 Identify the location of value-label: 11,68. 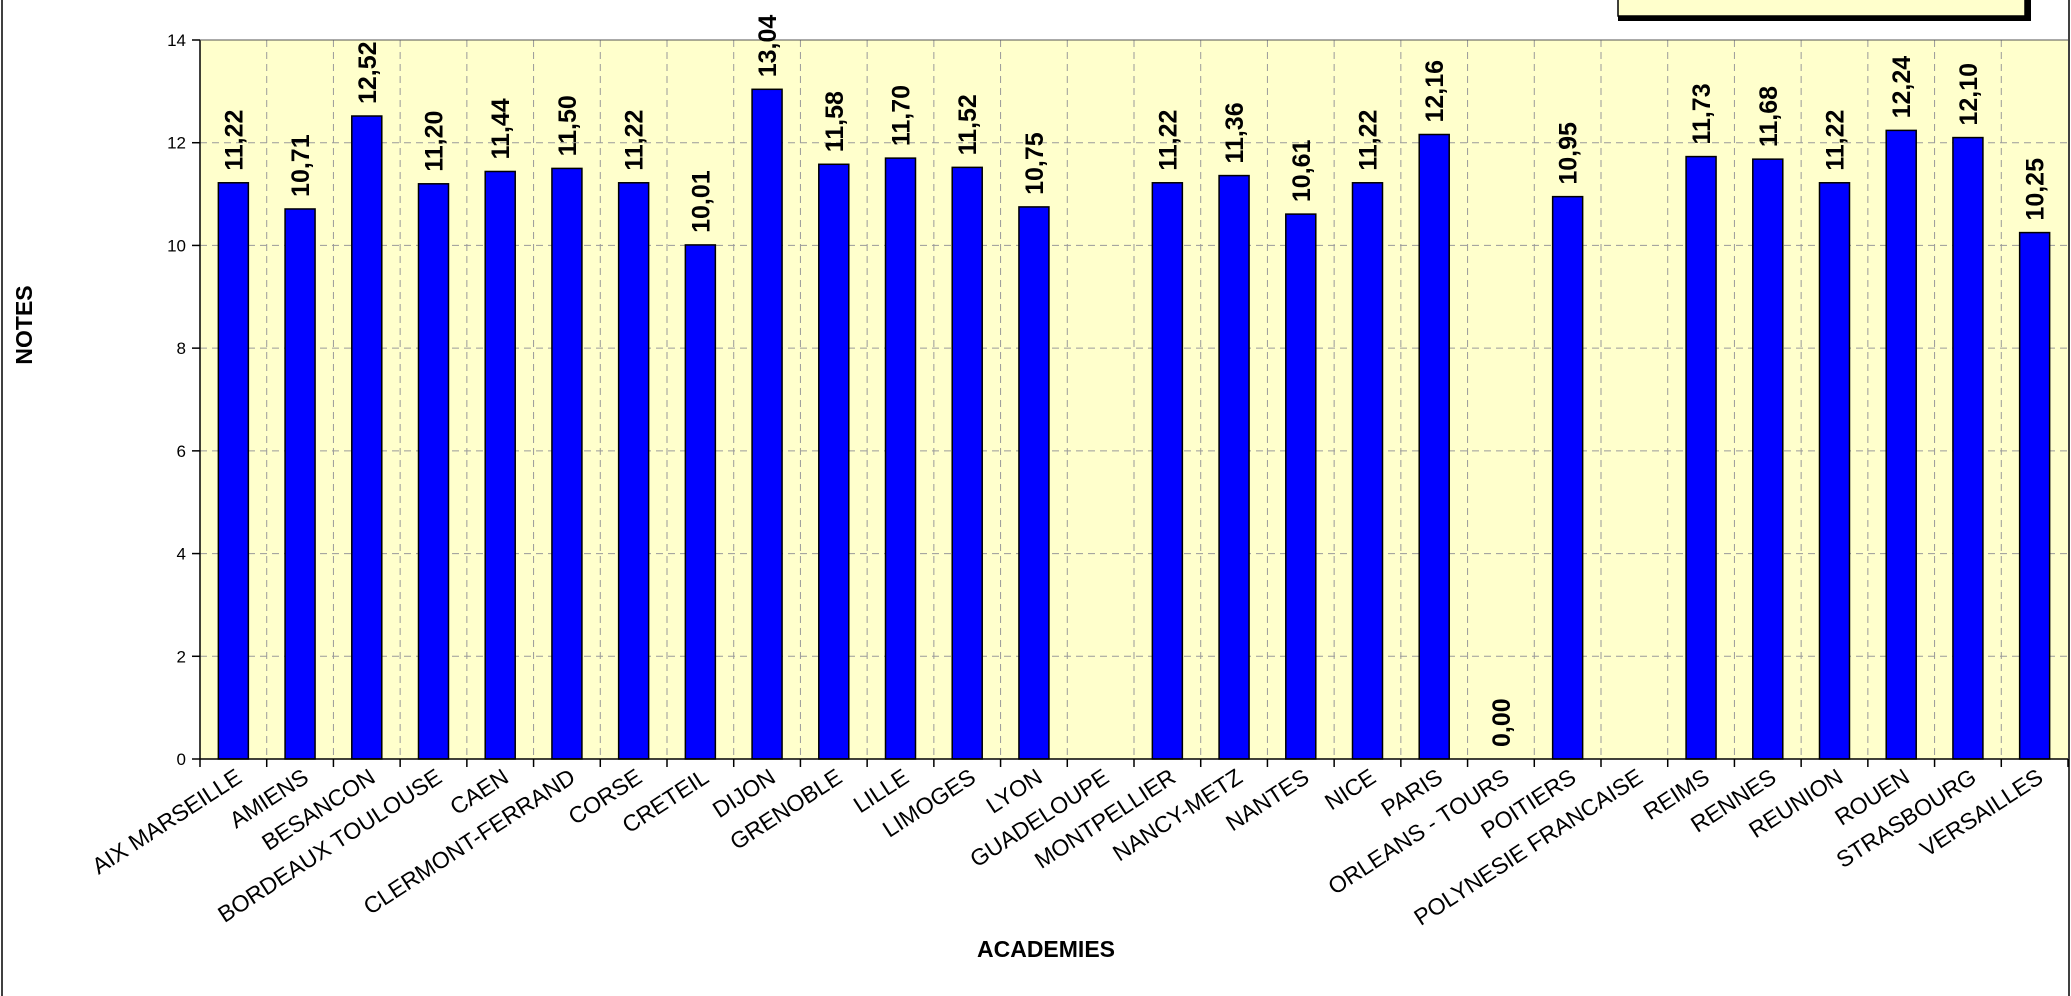
(1769, 116).